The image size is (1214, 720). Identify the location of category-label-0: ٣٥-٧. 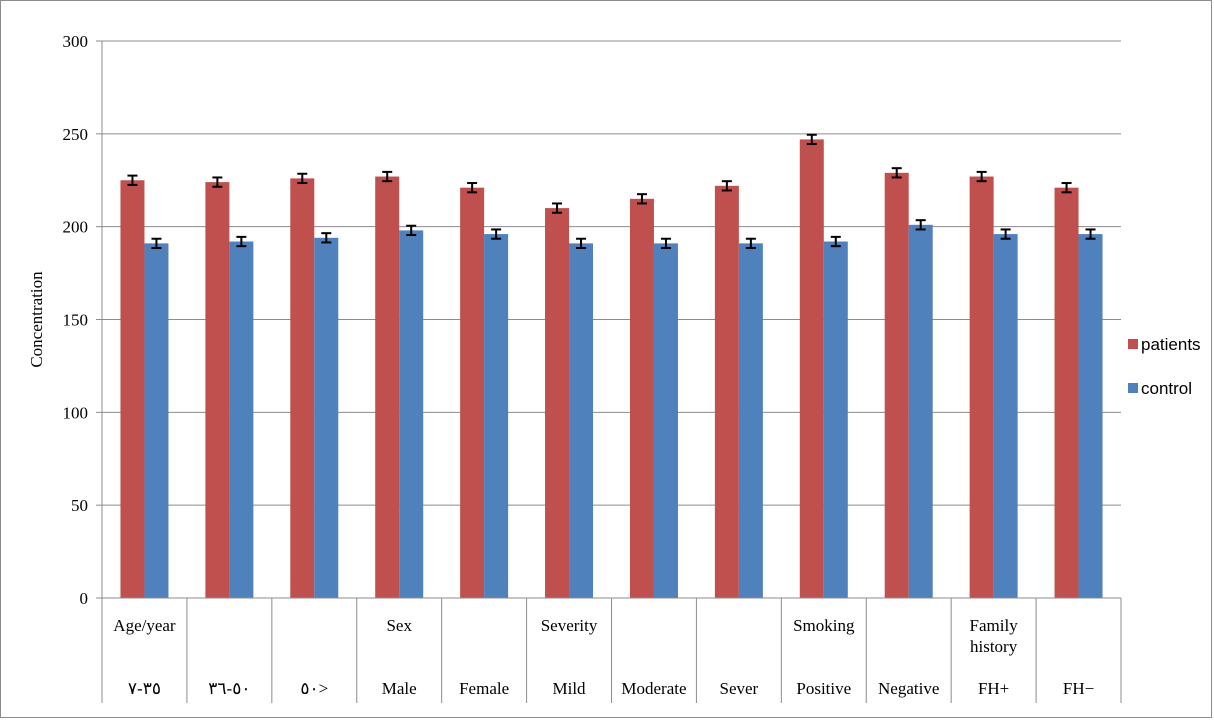
(144, 688).